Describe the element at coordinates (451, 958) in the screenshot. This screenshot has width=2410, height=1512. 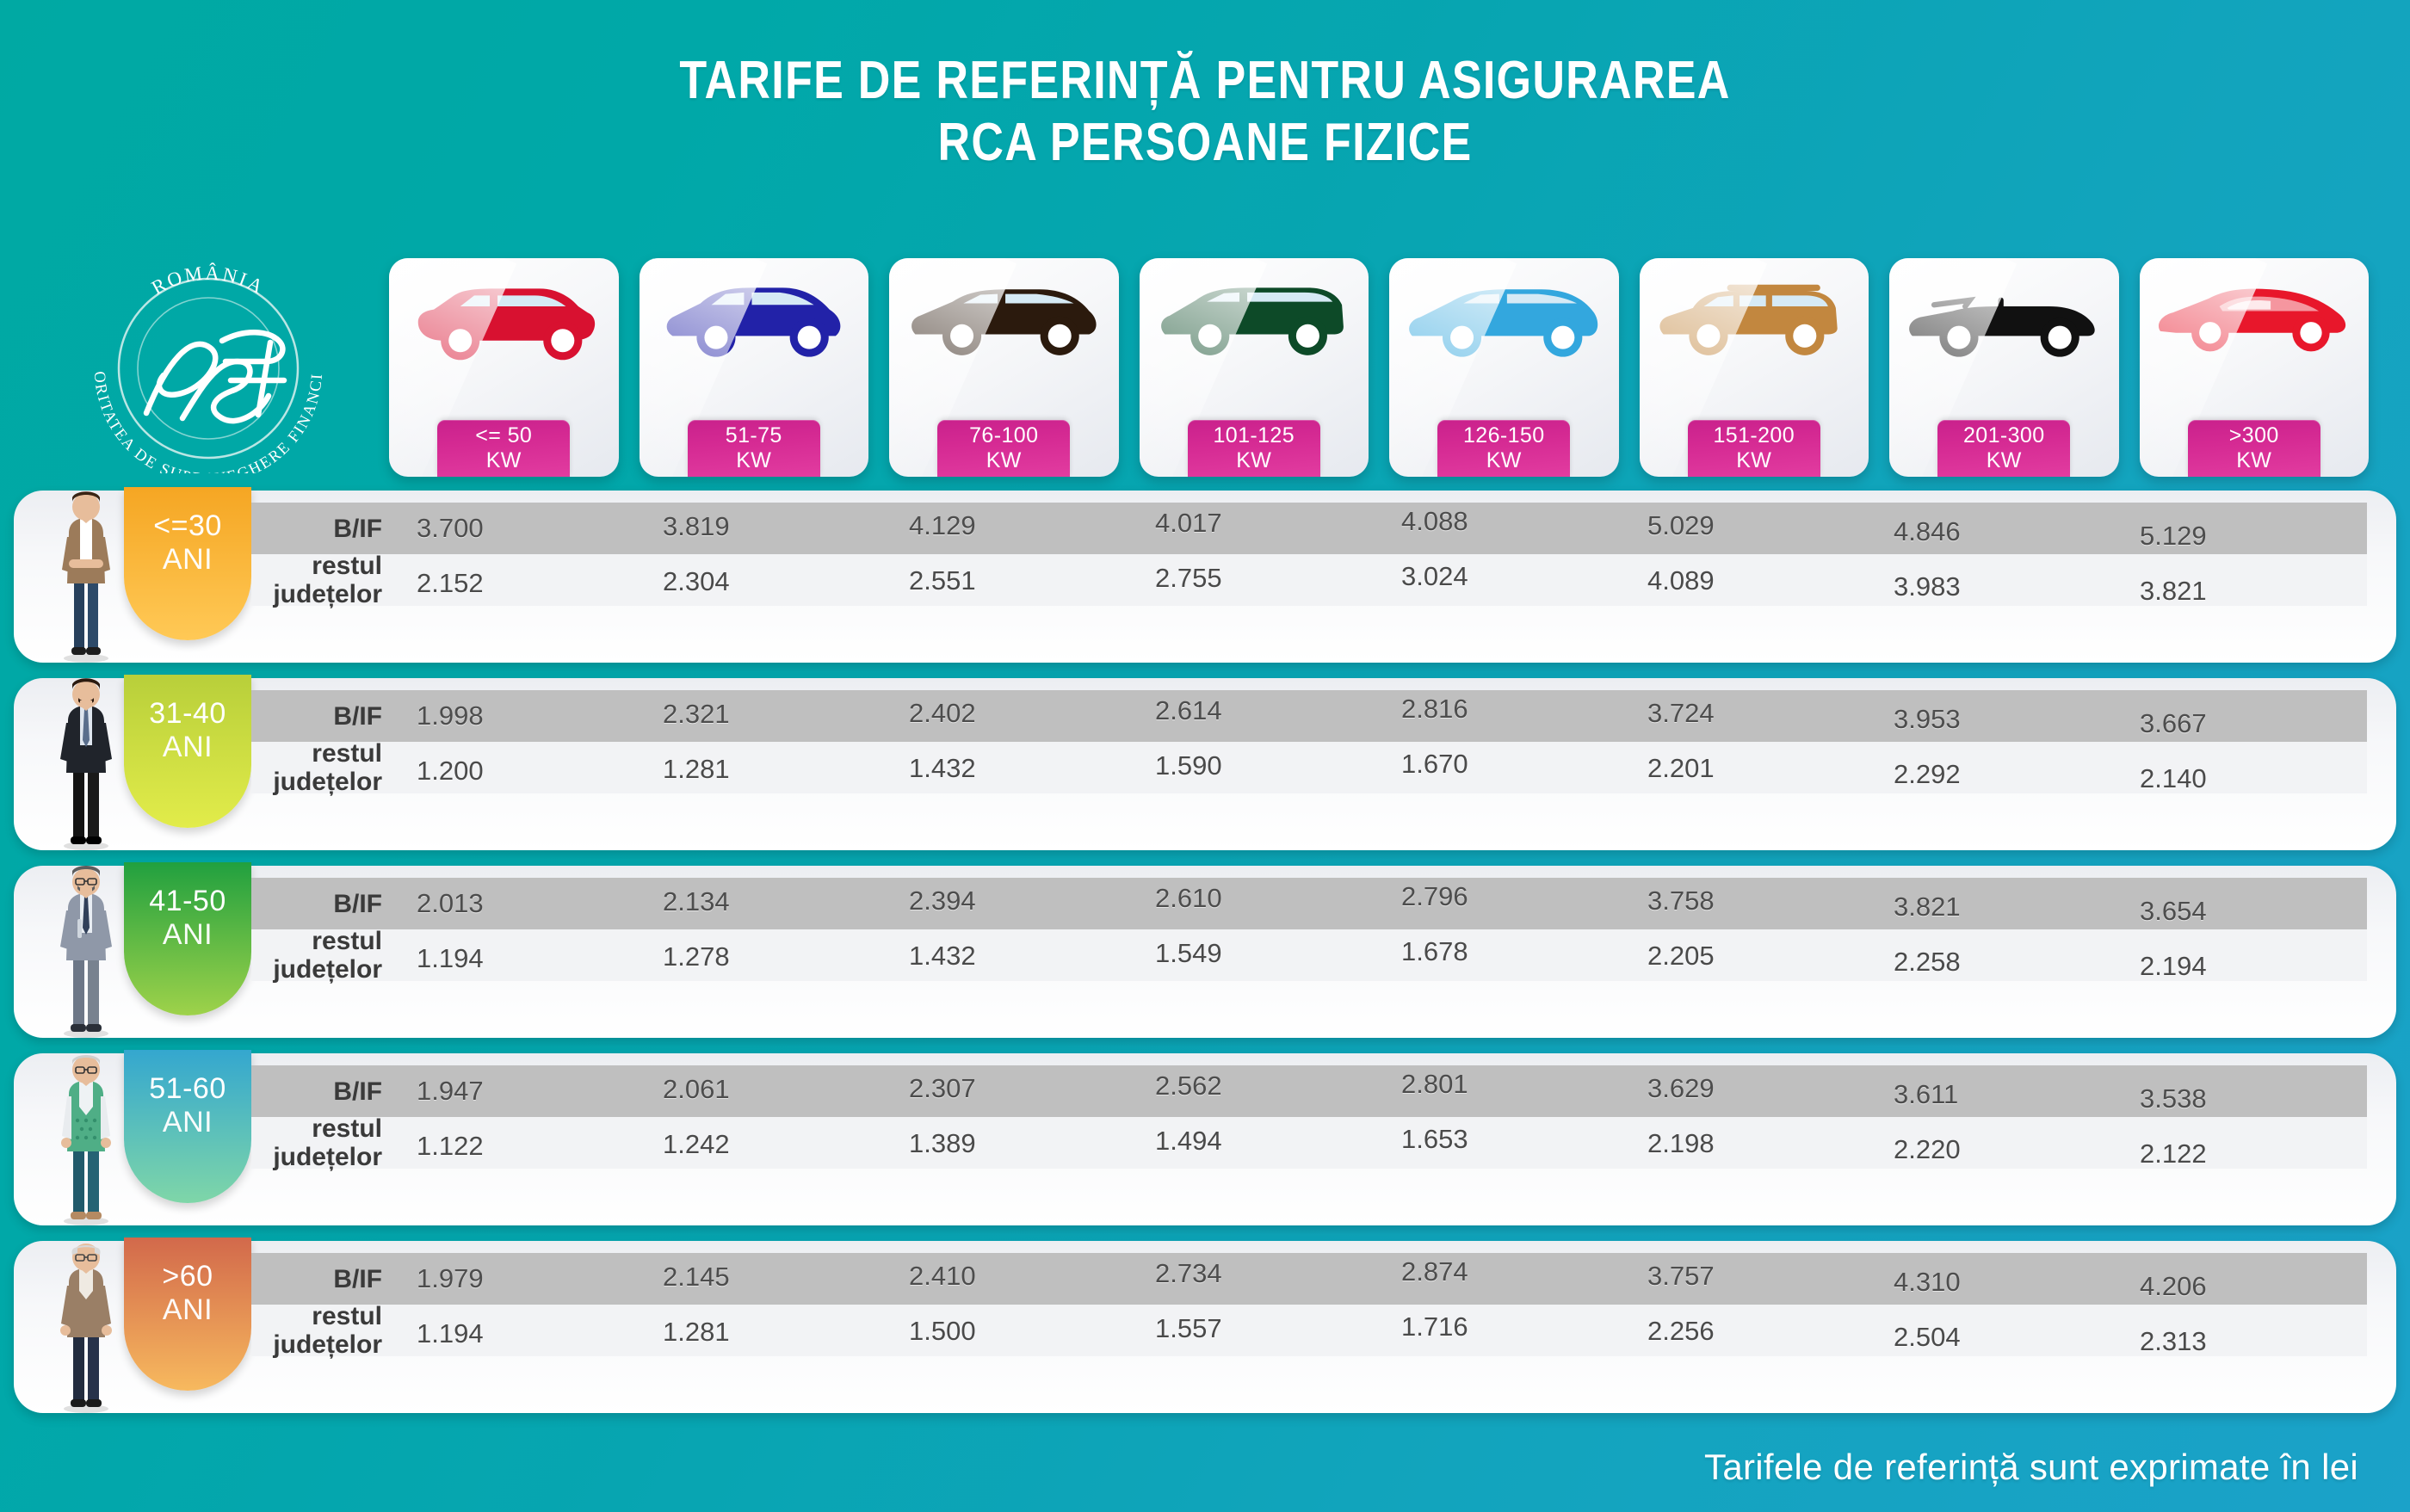
I see `tariff-value: 1.194` at that location.